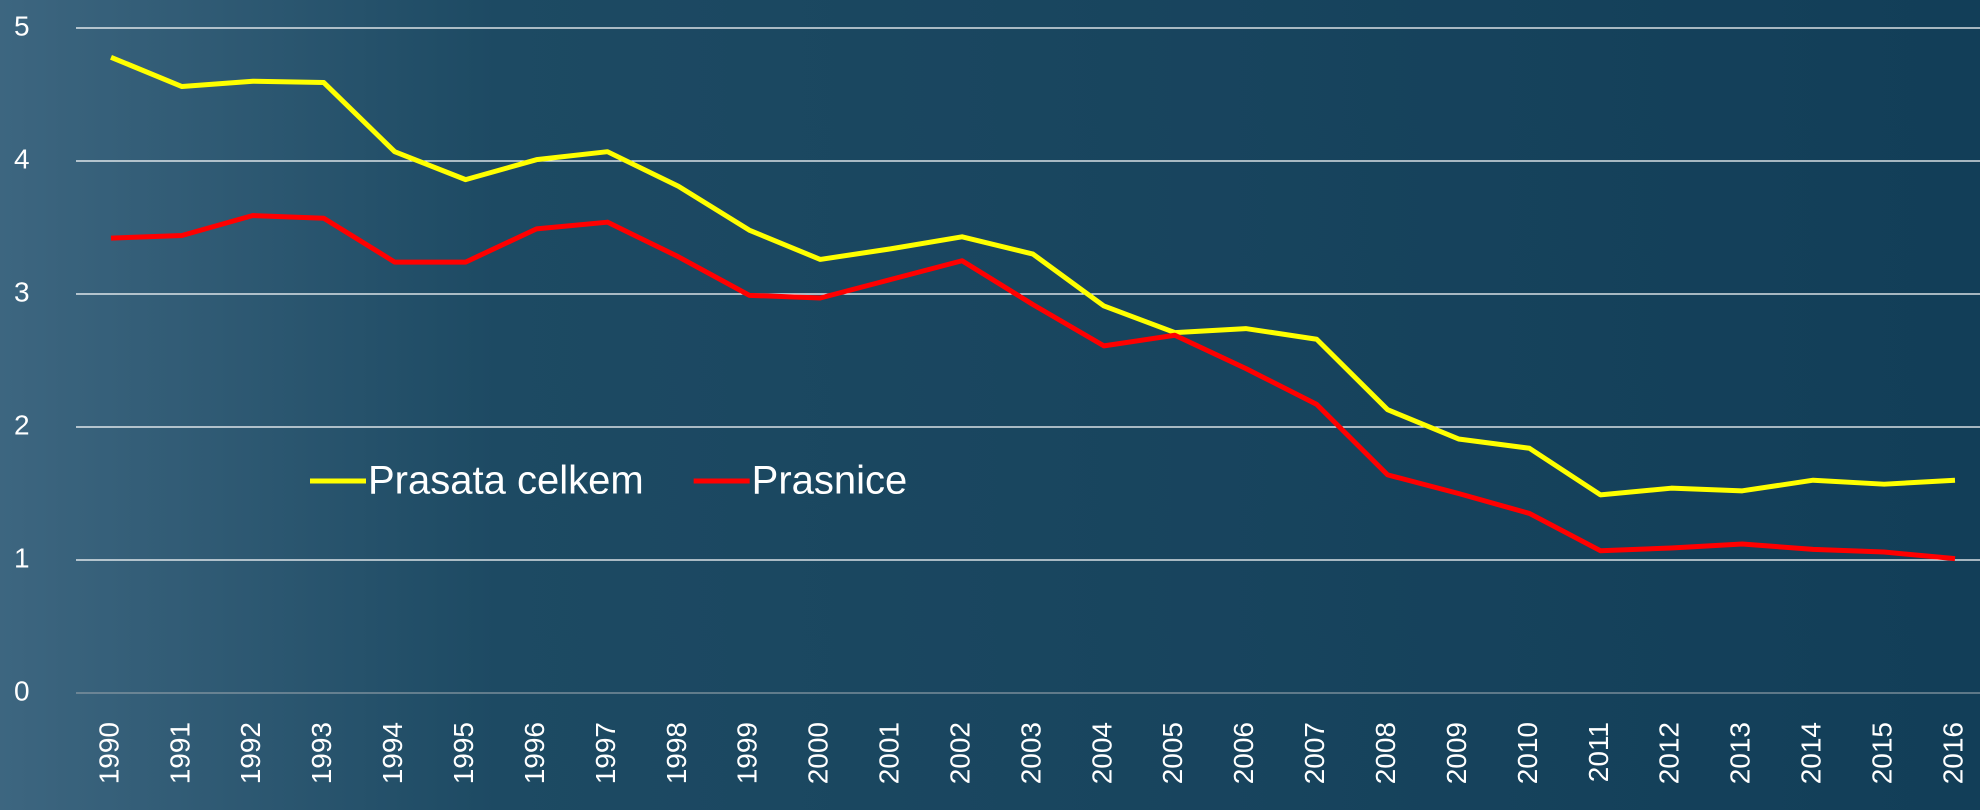  I want to click on x-tick-label: 2009, so click(1456, 753).